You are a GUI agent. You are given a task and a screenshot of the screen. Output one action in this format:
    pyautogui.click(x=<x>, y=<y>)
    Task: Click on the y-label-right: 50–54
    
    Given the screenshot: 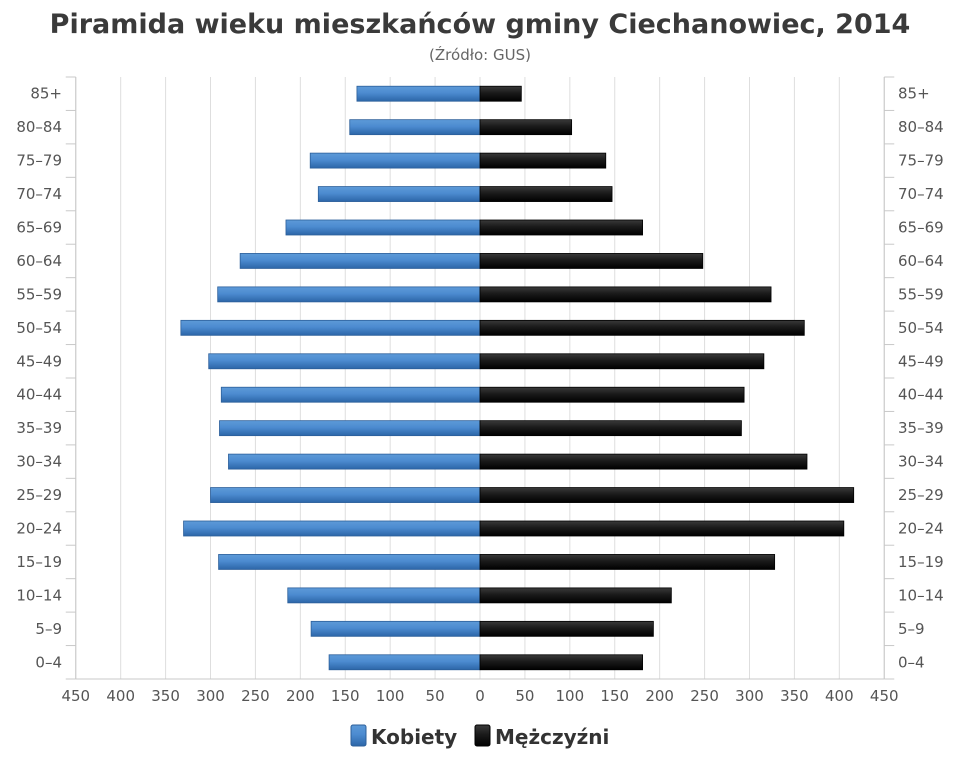 What is the action you would take?
    pyautogui.click(x=921, y=328)
    